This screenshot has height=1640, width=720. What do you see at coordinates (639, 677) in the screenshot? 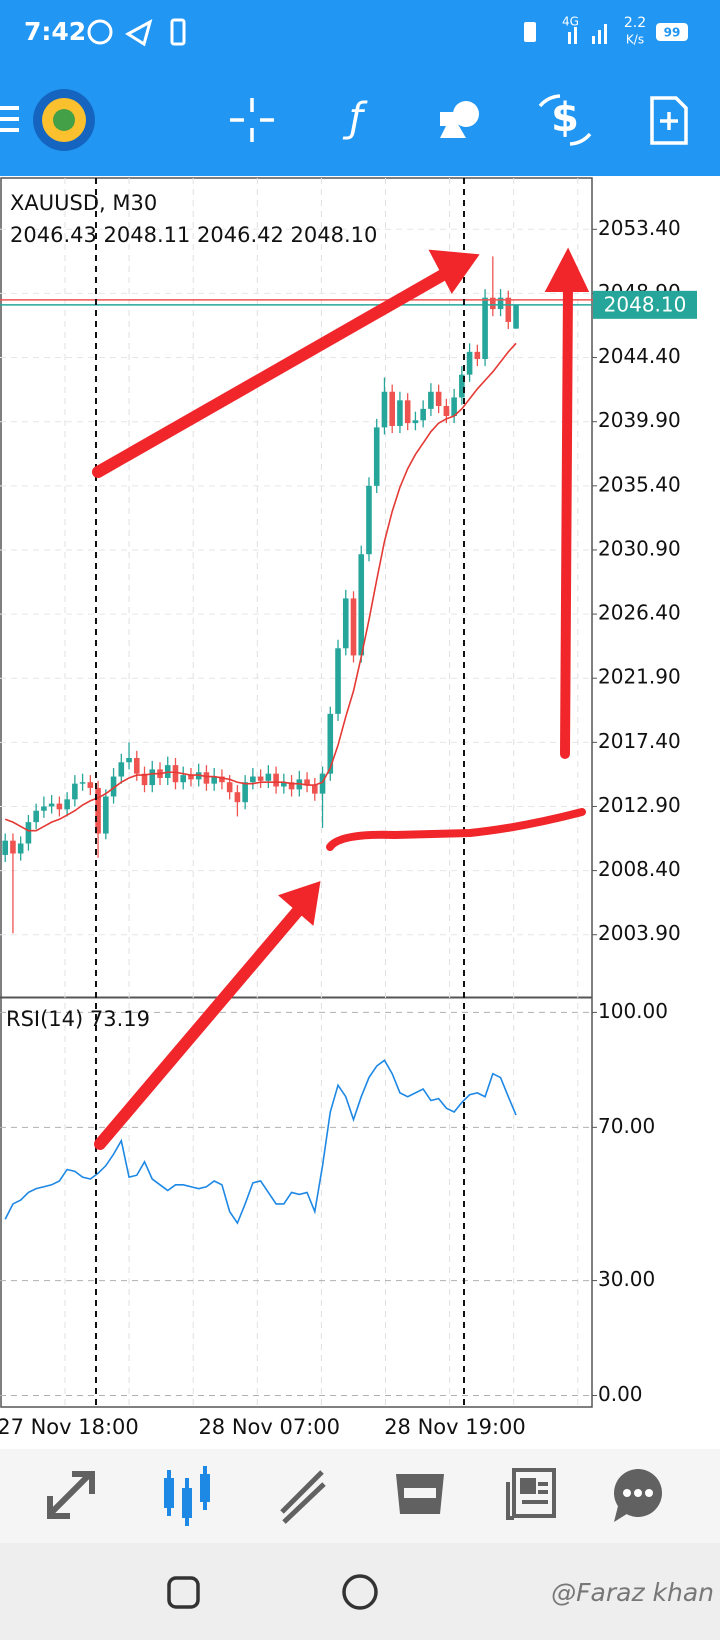
I see `y-tick-label: 2021.90` at bounding box center [639, 677].